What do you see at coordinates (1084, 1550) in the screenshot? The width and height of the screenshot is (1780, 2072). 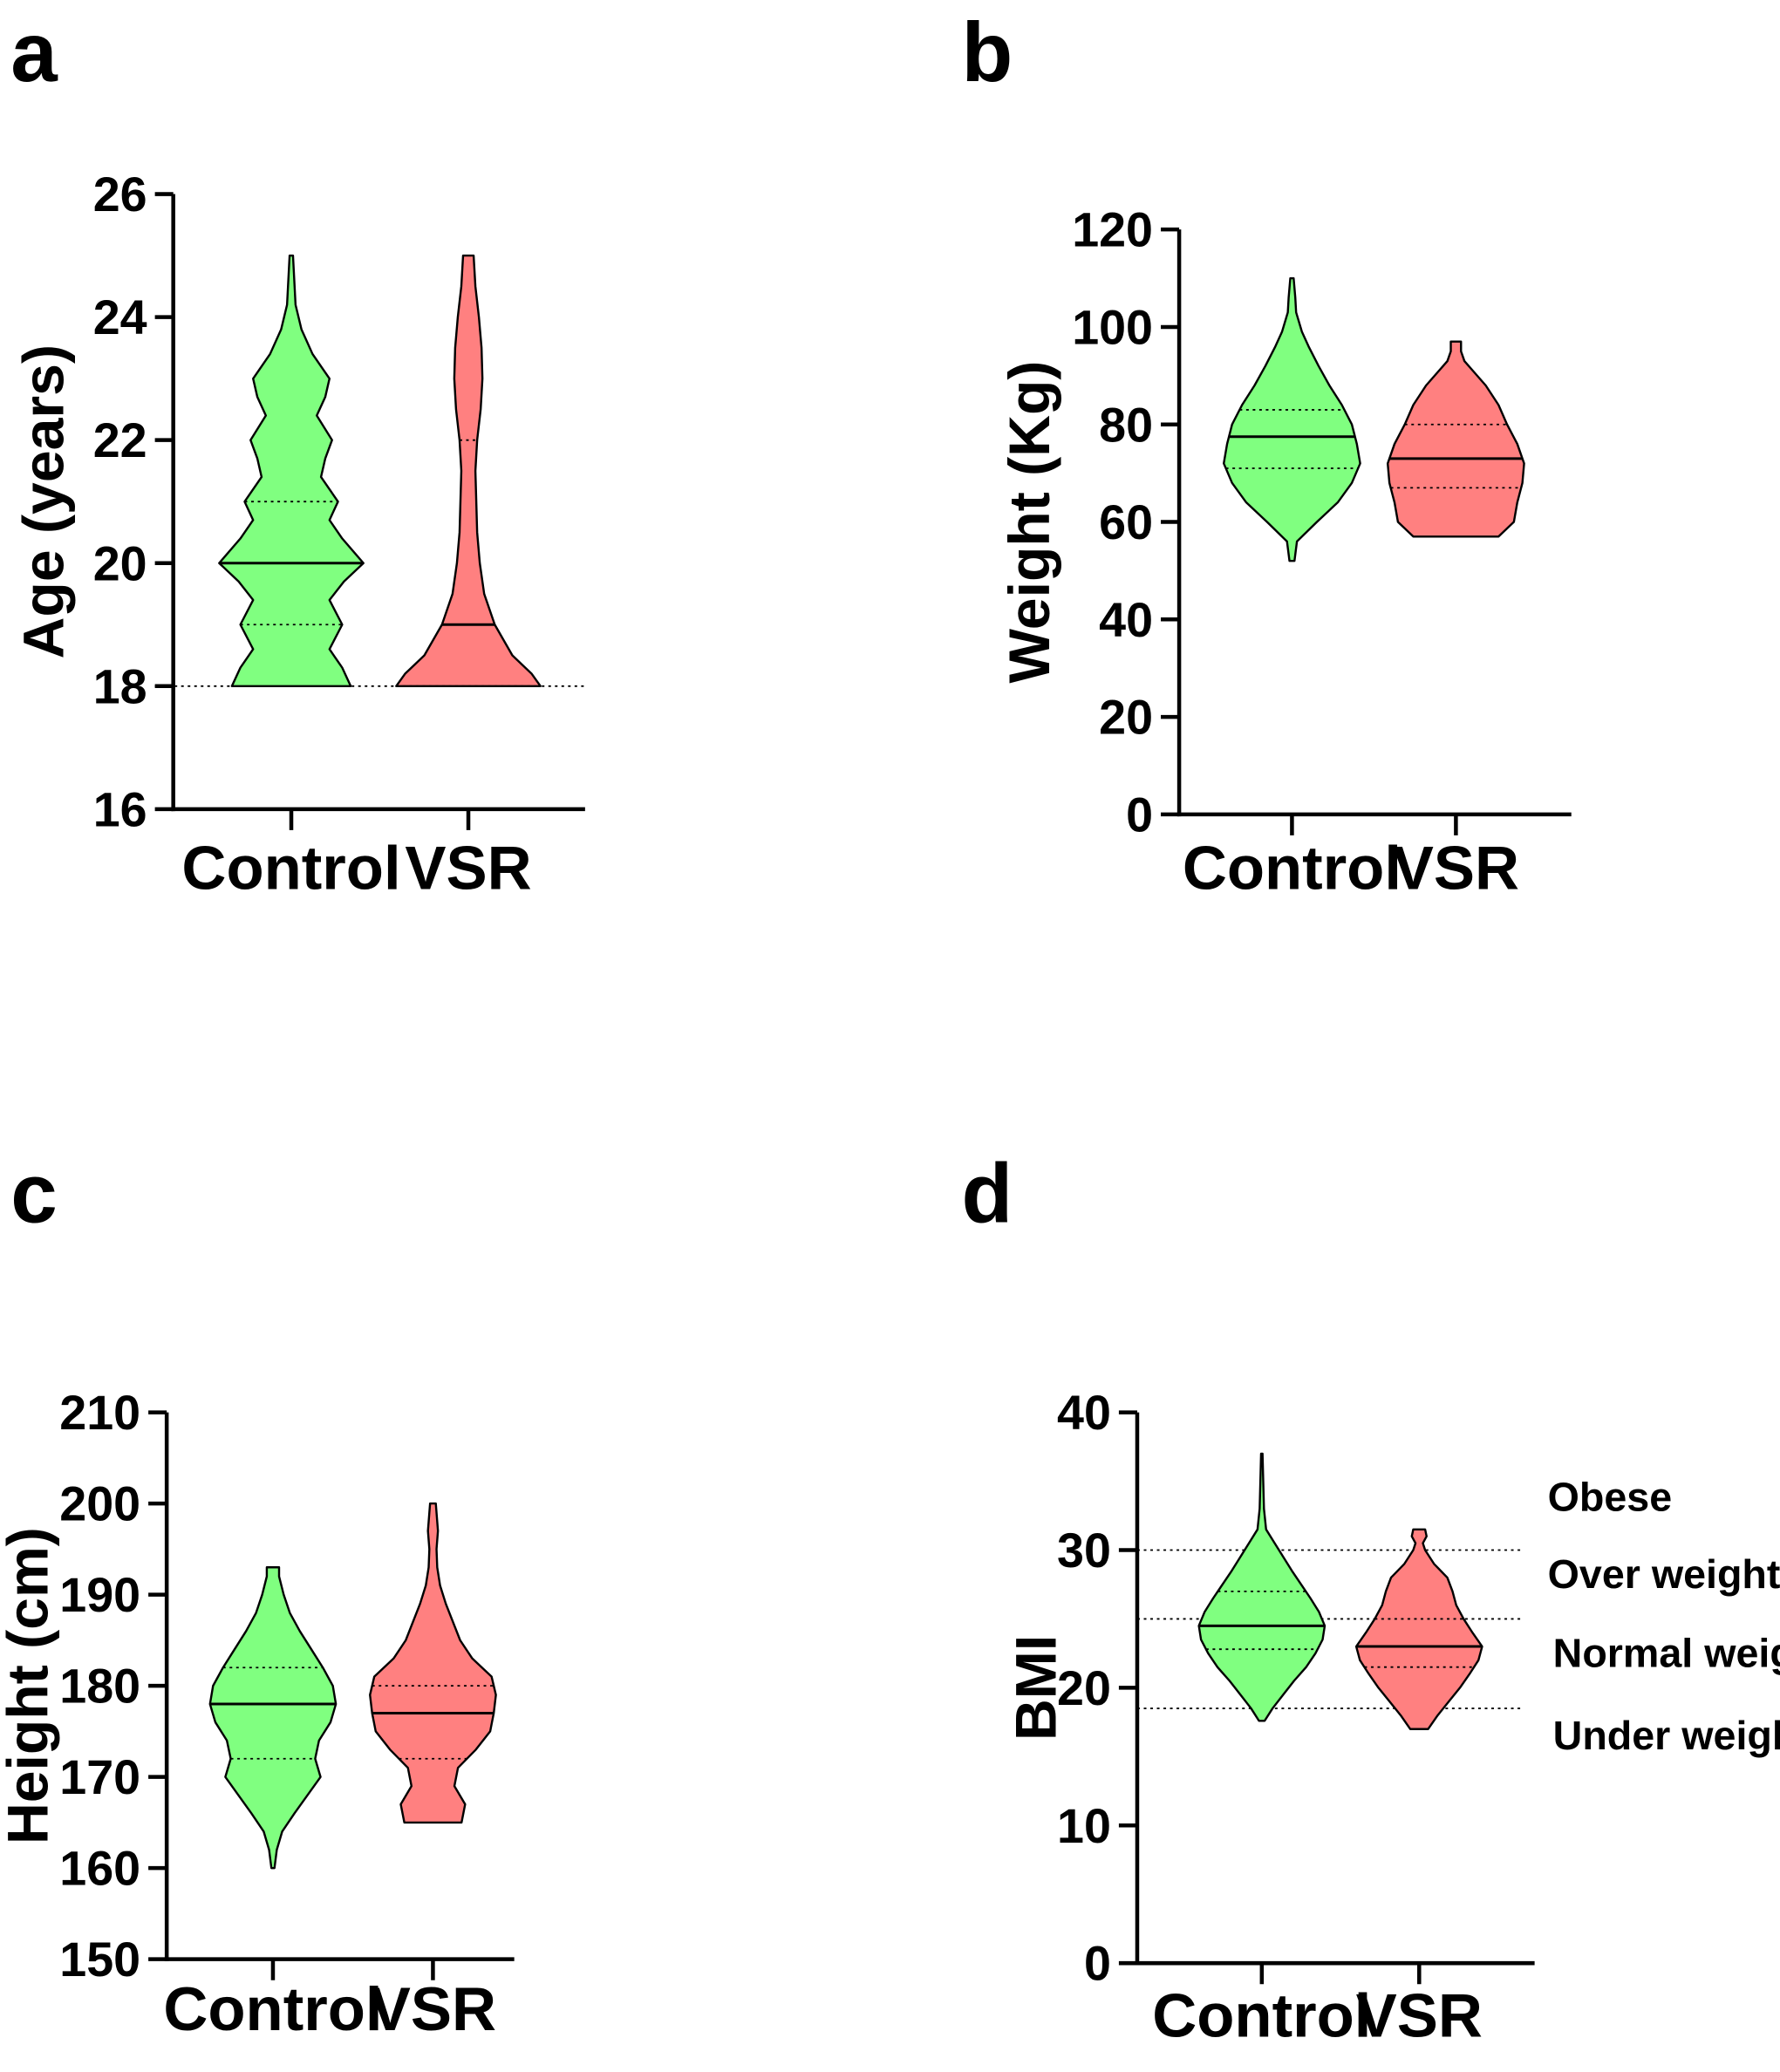 I see `y-tick-label: 30` at bounding box center [1084, 1550].